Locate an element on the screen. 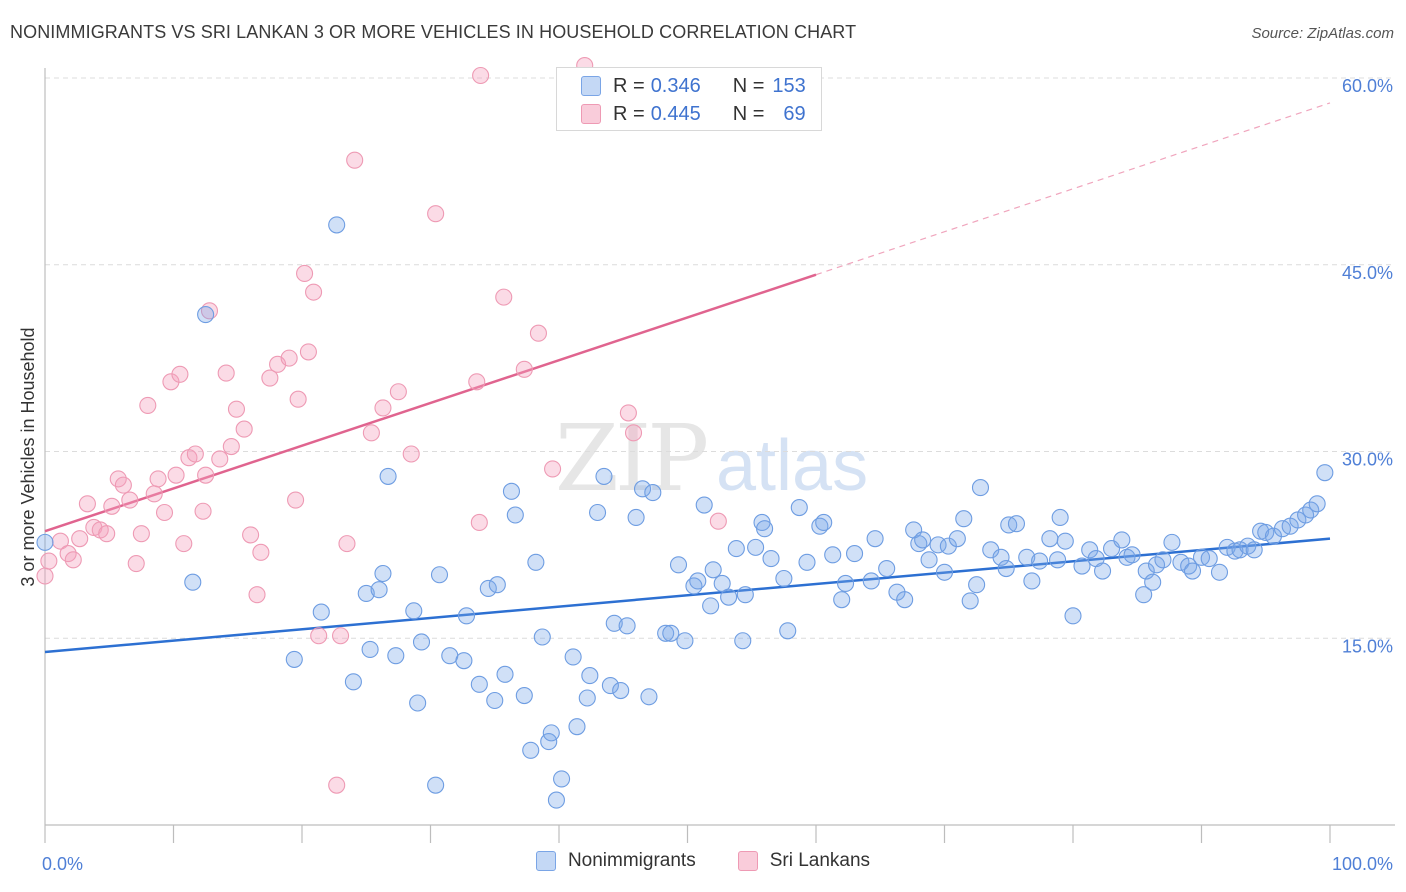  x-tick-label: 100.0% is located at coordinates (1362, 864).